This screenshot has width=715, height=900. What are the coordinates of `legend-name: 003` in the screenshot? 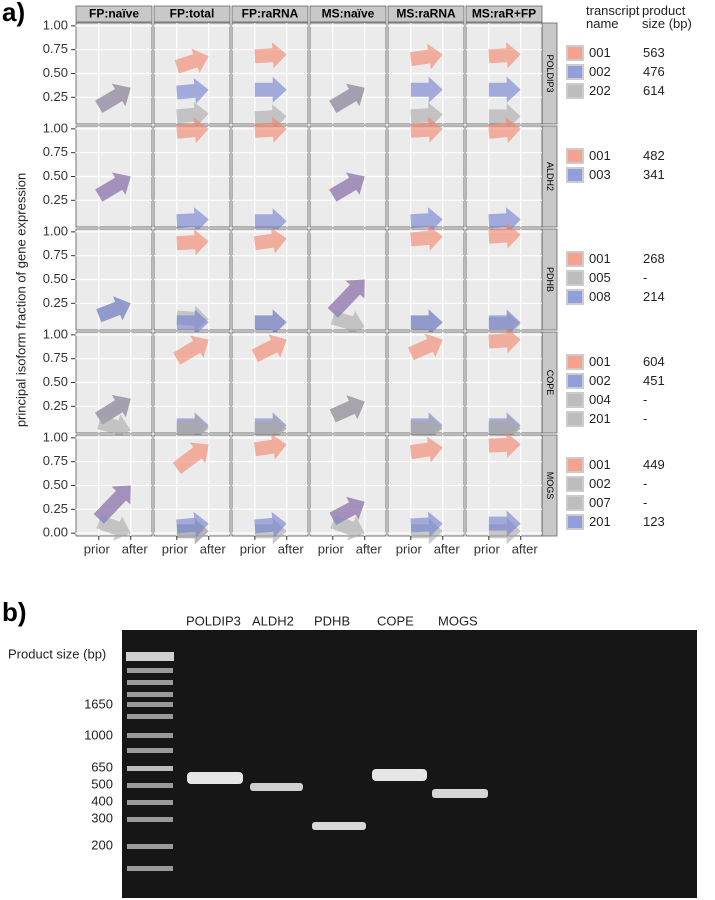 It's located at (600, 174).